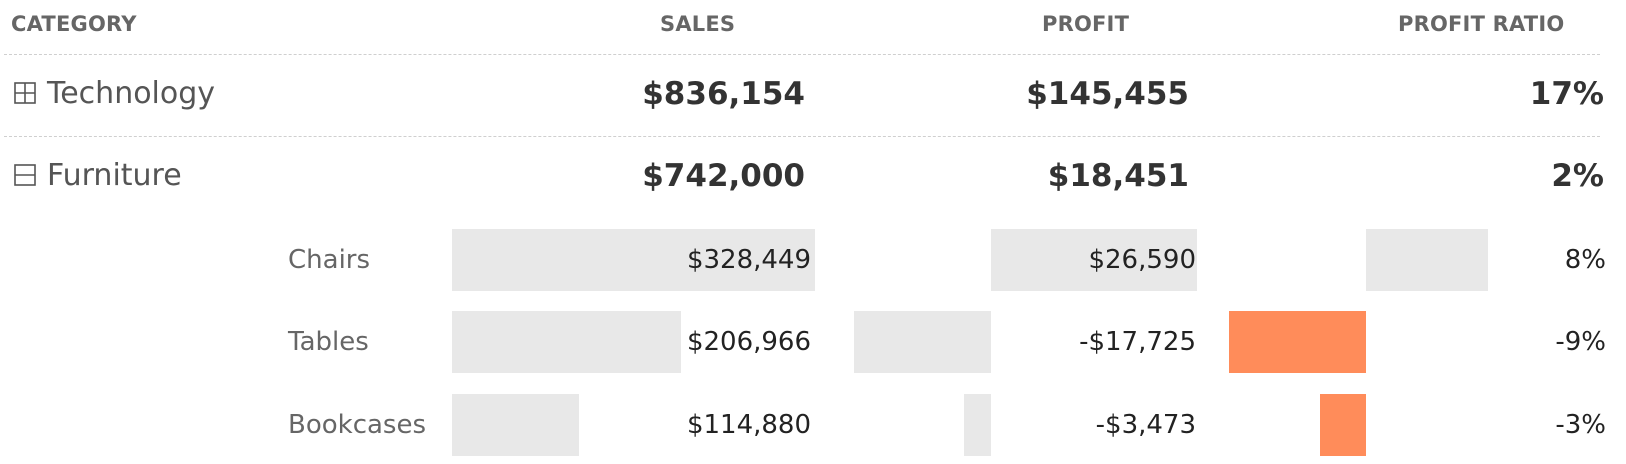 The image size is (1626, 464). I want to click on subcategory-ratio-value: 8%, so click(1585, 260).